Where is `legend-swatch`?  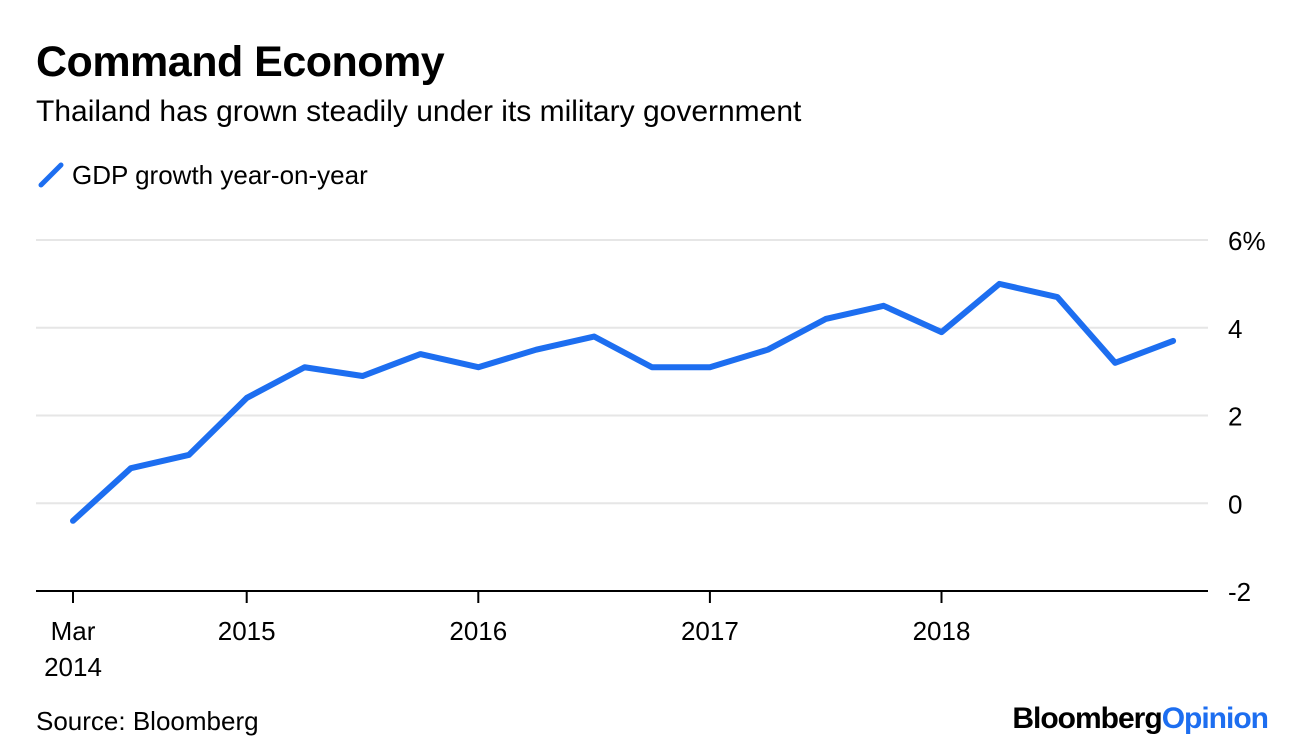
legend-swatch is located at coordinates (51, 175).